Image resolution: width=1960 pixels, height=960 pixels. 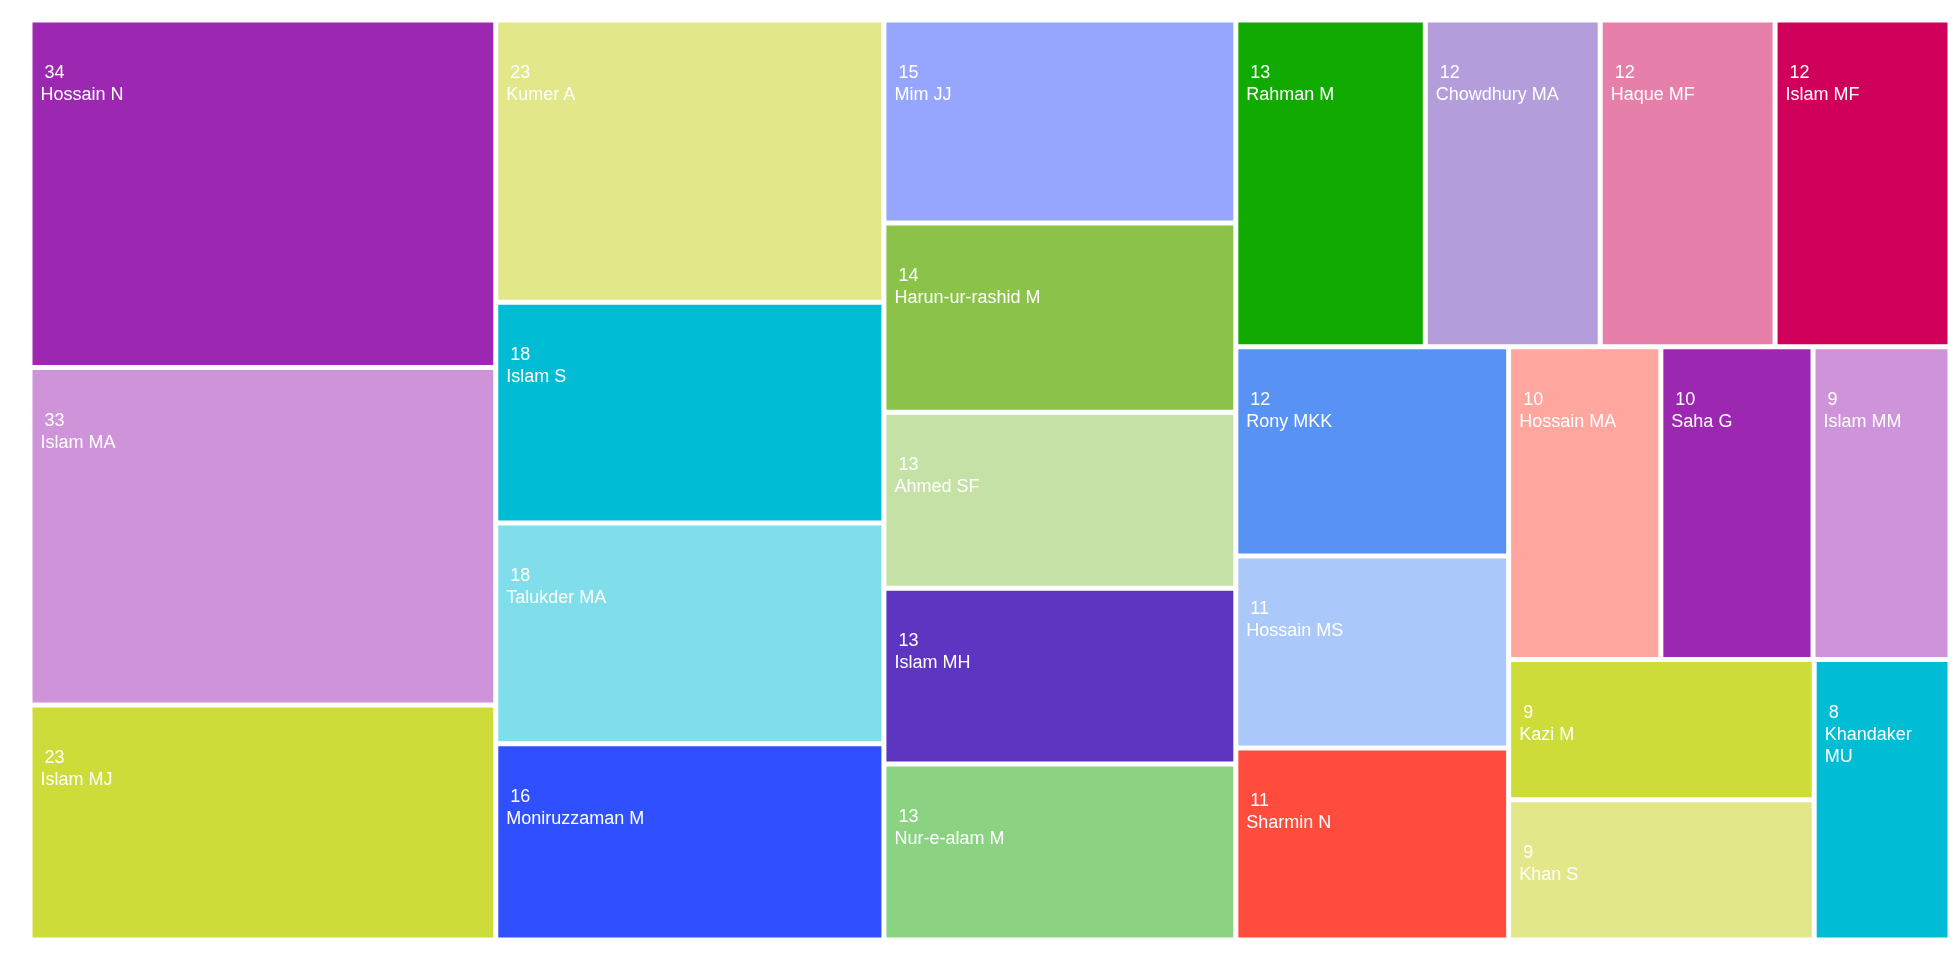 What do you see at coordinates (1289, 822) in the screenshot?
I see `category-label: Sharmin N` at bounding box center [1289, 822].